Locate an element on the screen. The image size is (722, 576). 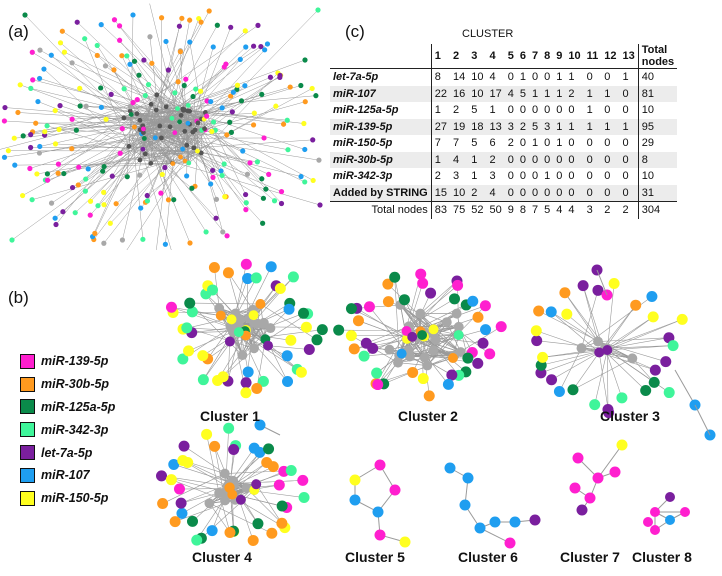
table-cell: 3 is located at coordinates (510, 126).